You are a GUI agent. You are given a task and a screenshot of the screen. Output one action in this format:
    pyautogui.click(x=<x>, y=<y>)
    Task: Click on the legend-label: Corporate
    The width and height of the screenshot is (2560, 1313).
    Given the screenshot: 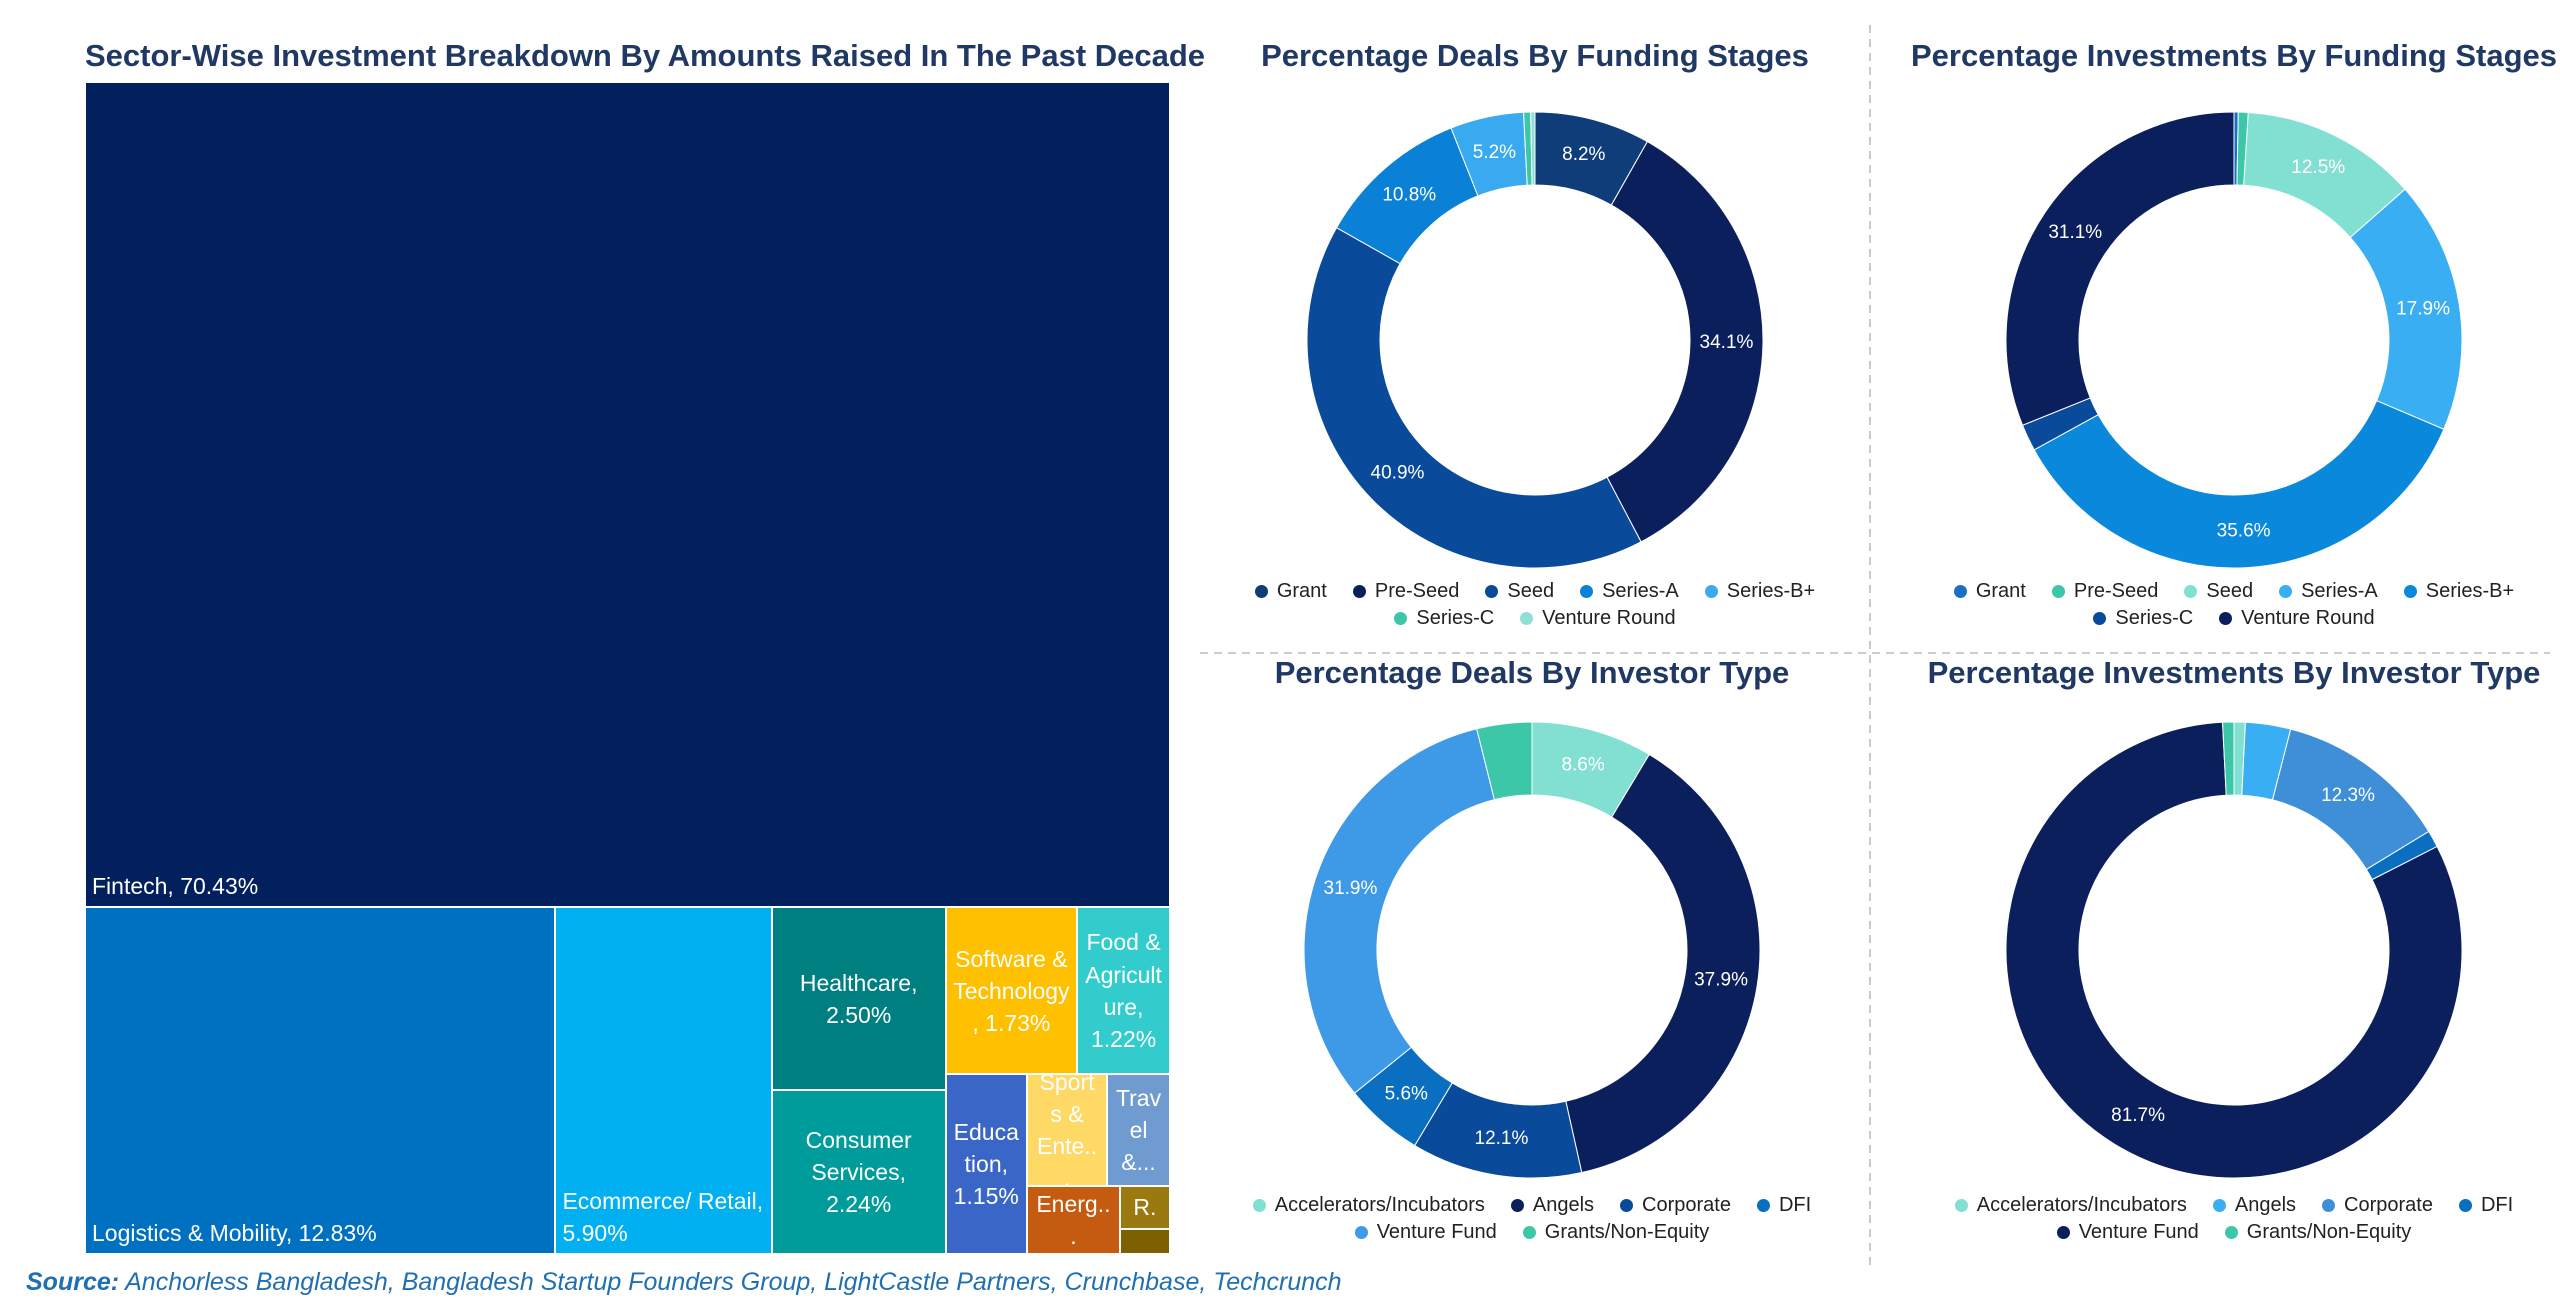 What is the action you would take?
    pyautogui.click(x=1686, y=1205)
    